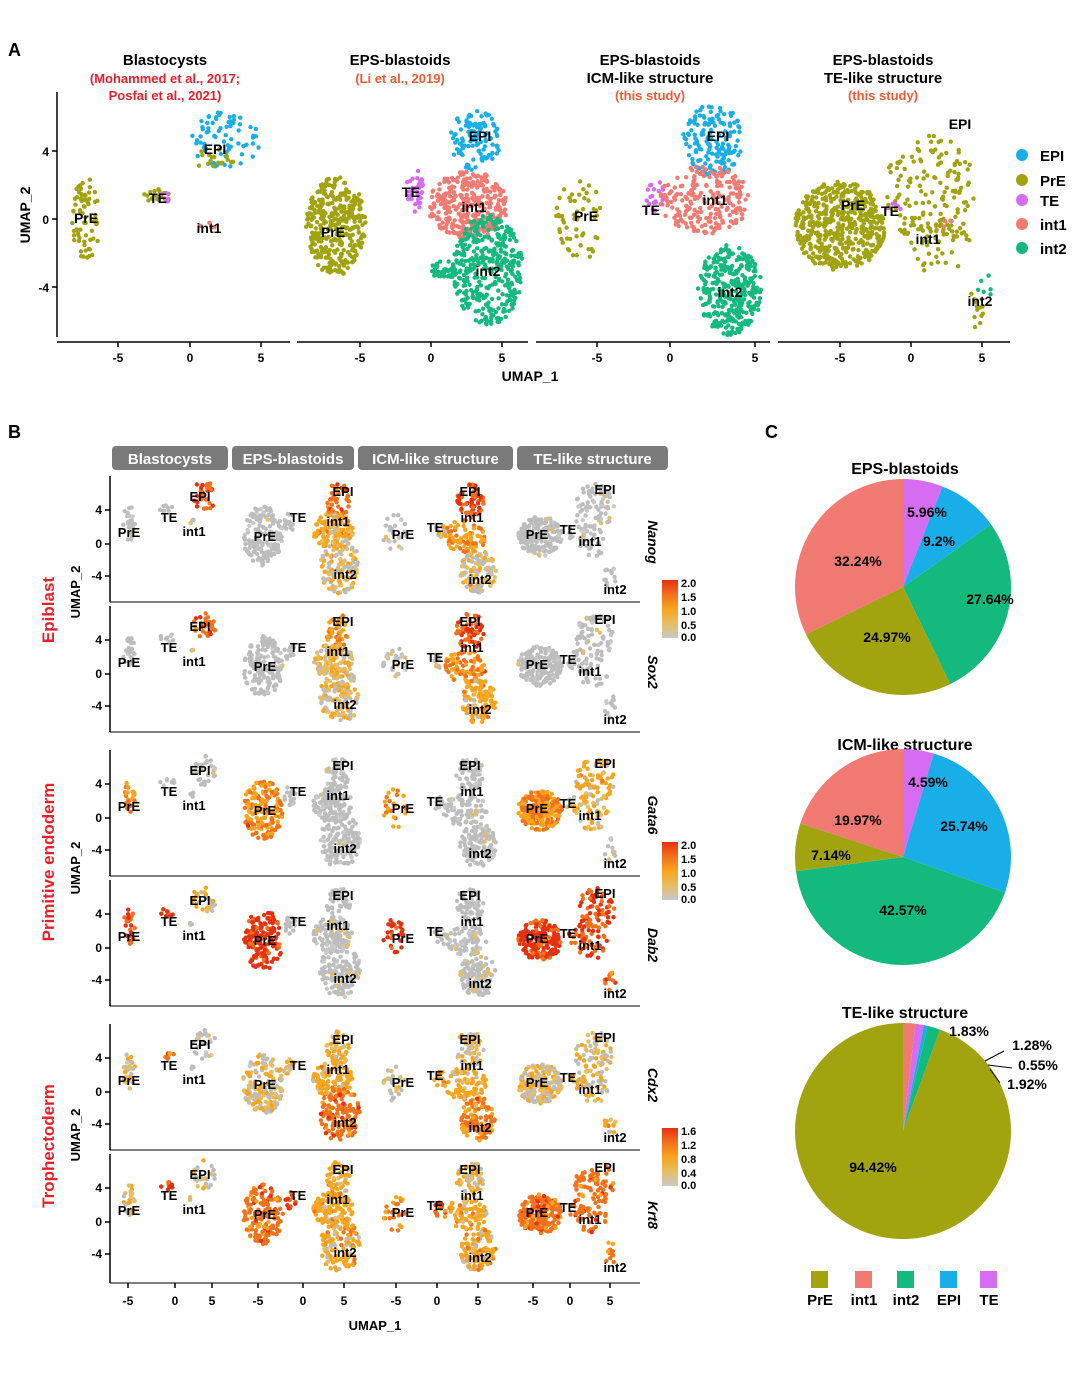 The width and height of the screenshot is (1080, 1399). Describe the element at coordinates (1052, 156) in the screenshot. I see `legend-label: EPI` at that location.